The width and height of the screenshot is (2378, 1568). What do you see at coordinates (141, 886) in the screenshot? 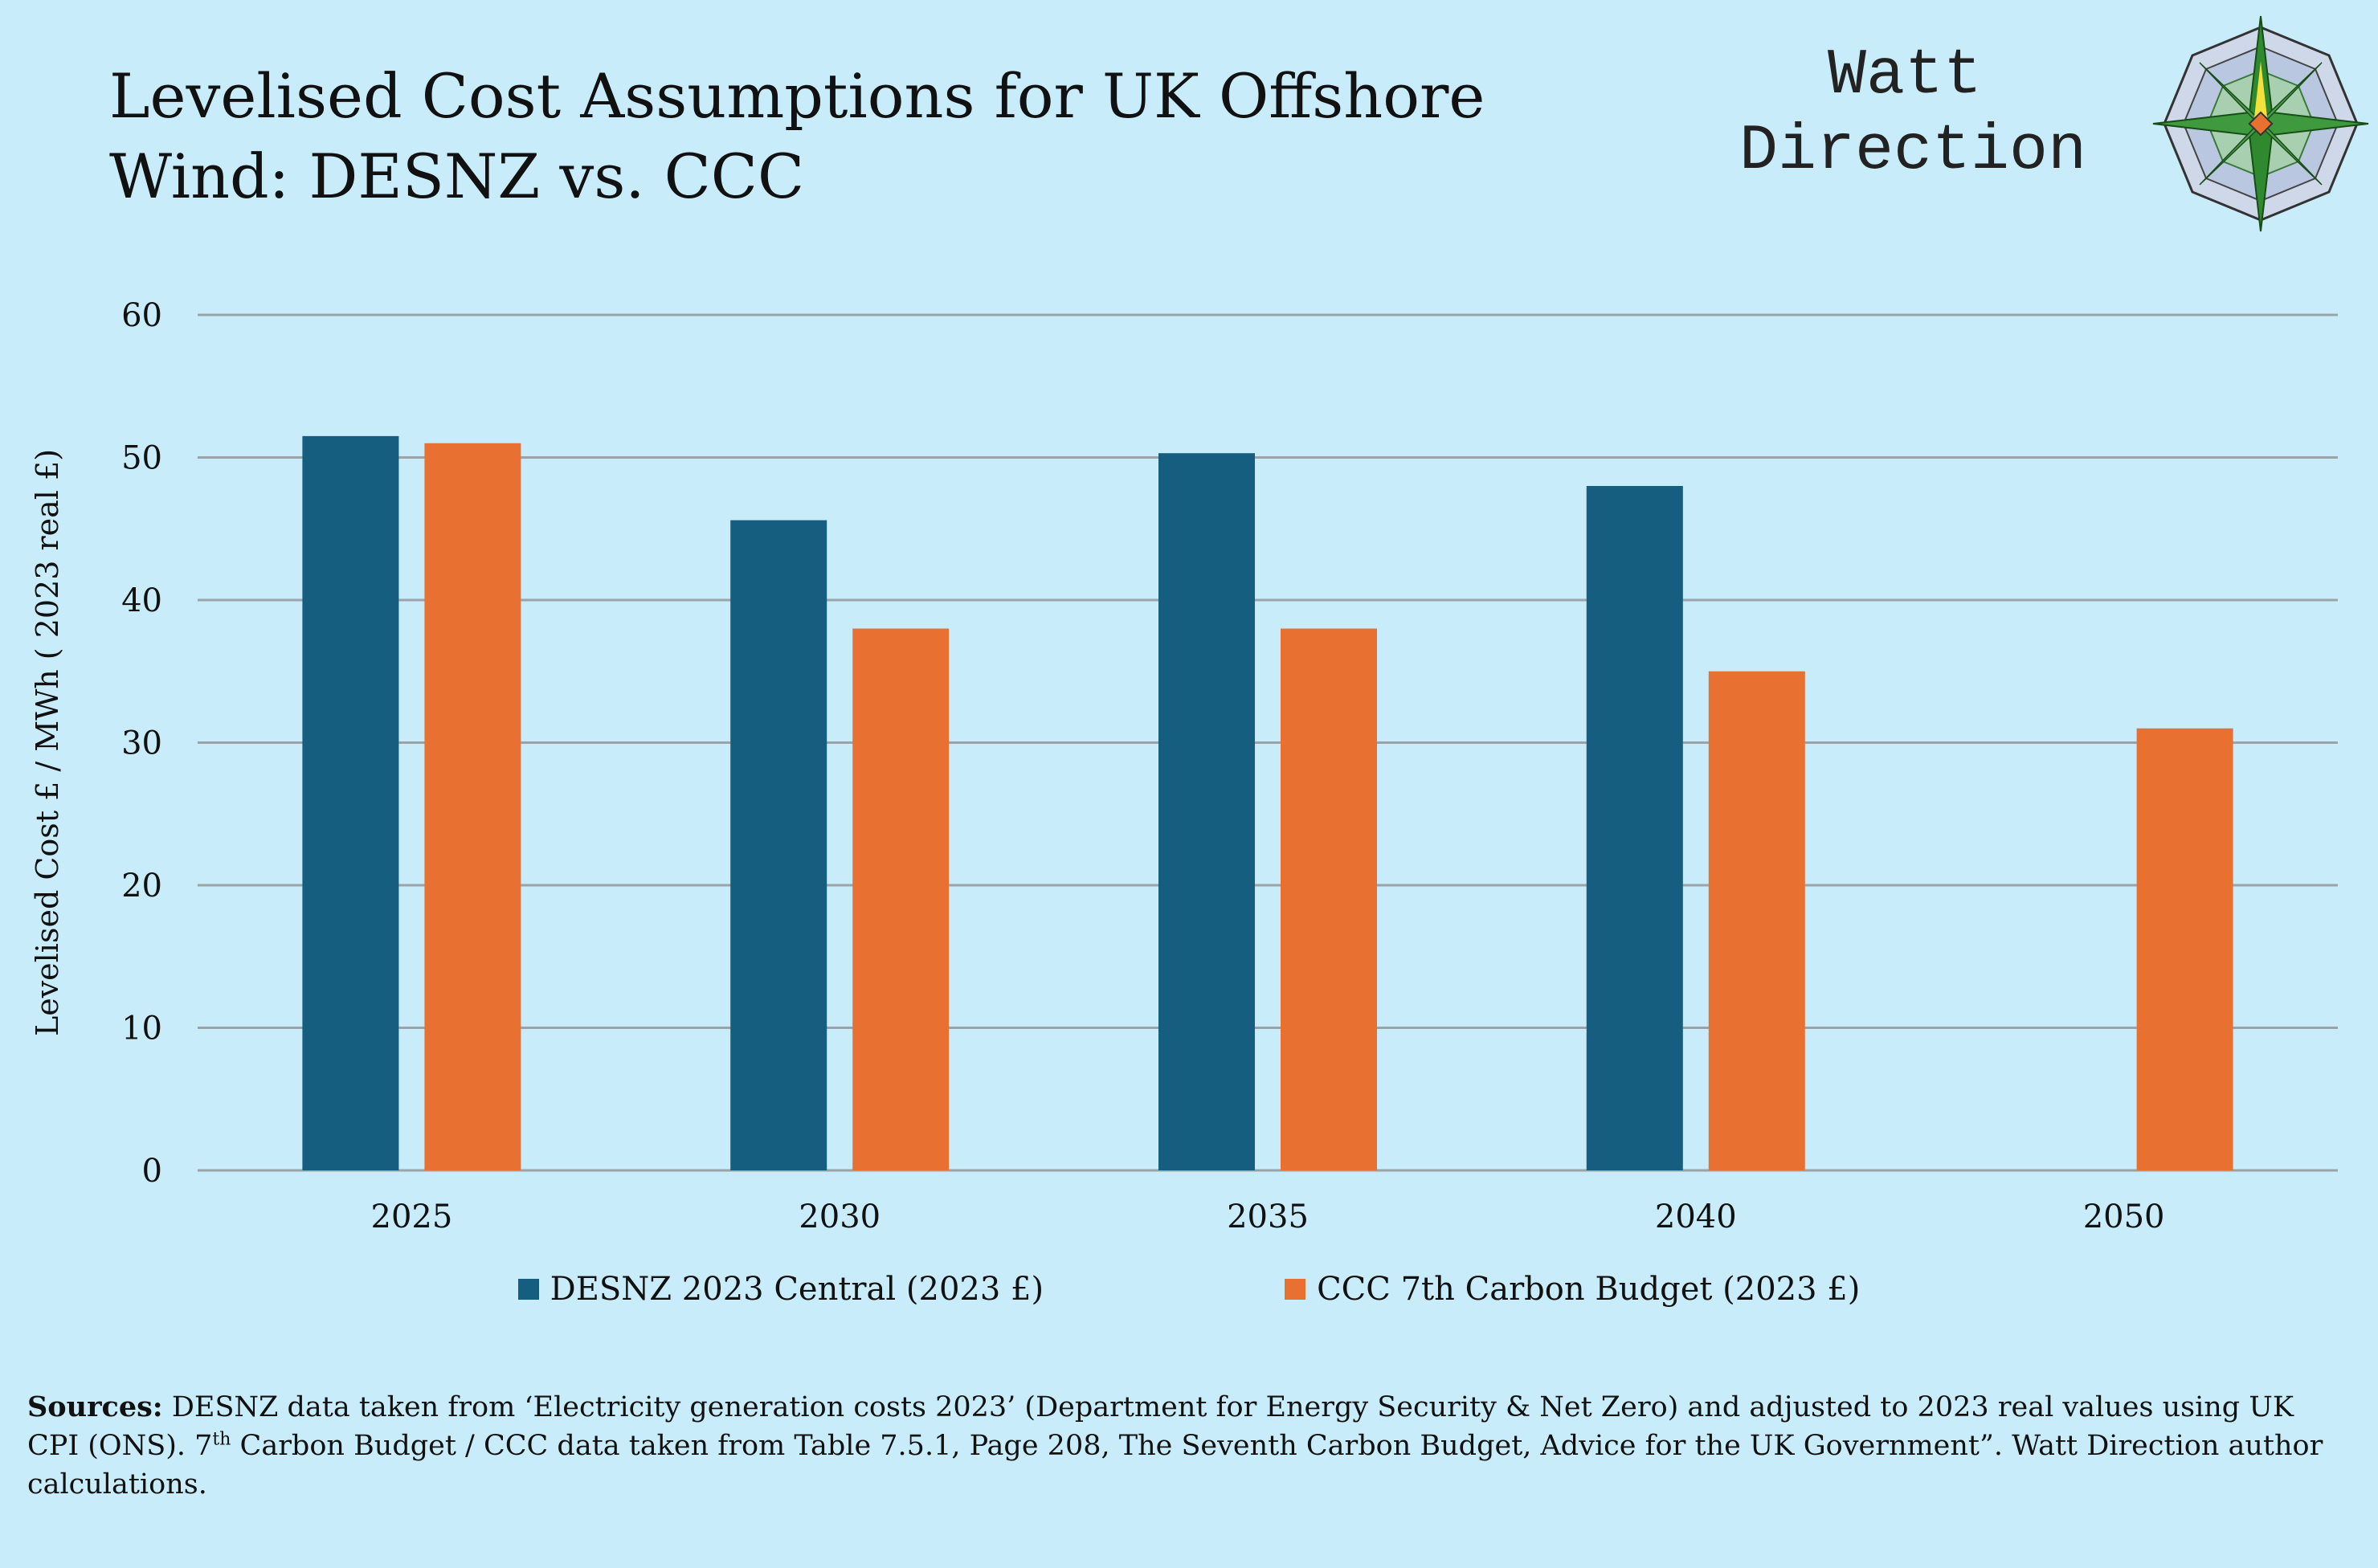
I see `y-tick-label-20: 20` at bounding box center [141, 886].